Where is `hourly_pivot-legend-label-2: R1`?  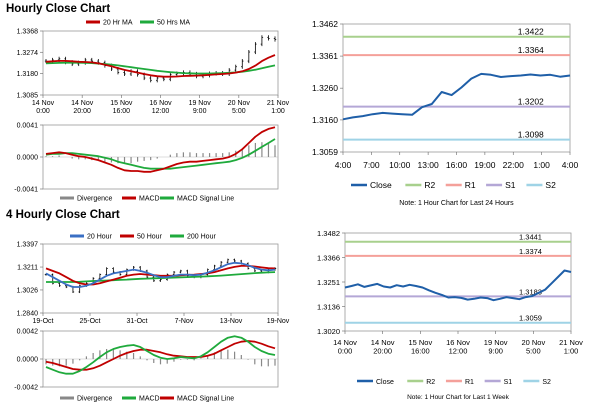 hourly_pivot-legend-label-2: R1 is located at coordinates (470, 185).